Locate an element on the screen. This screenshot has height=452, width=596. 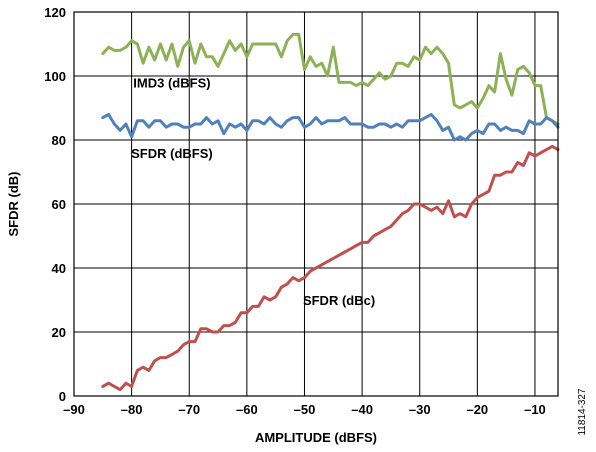
x-tick-label: –20 is located at coordinates (477, 409).